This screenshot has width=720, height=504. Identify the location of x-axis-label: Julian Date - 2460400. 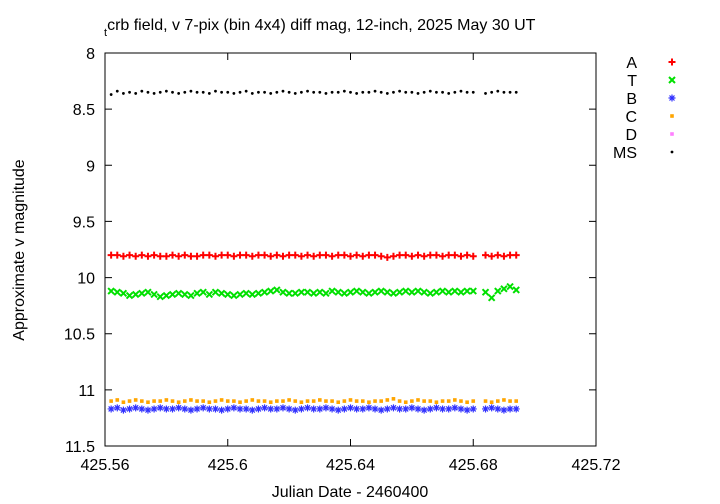
(350, 492).